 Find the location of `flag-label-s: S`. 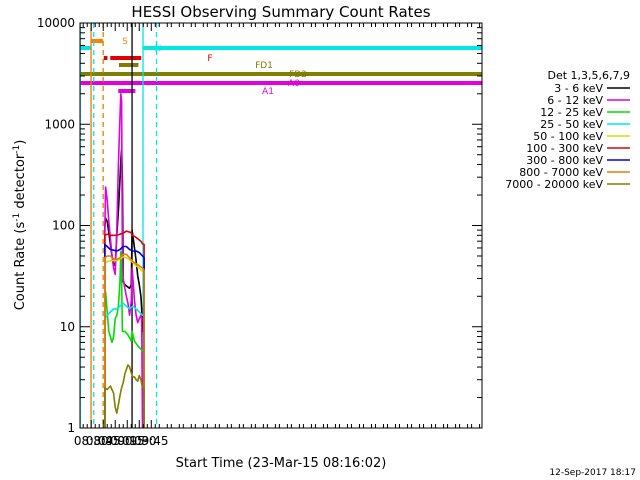

flag-label-s: S is located at coordinates (125, 42).